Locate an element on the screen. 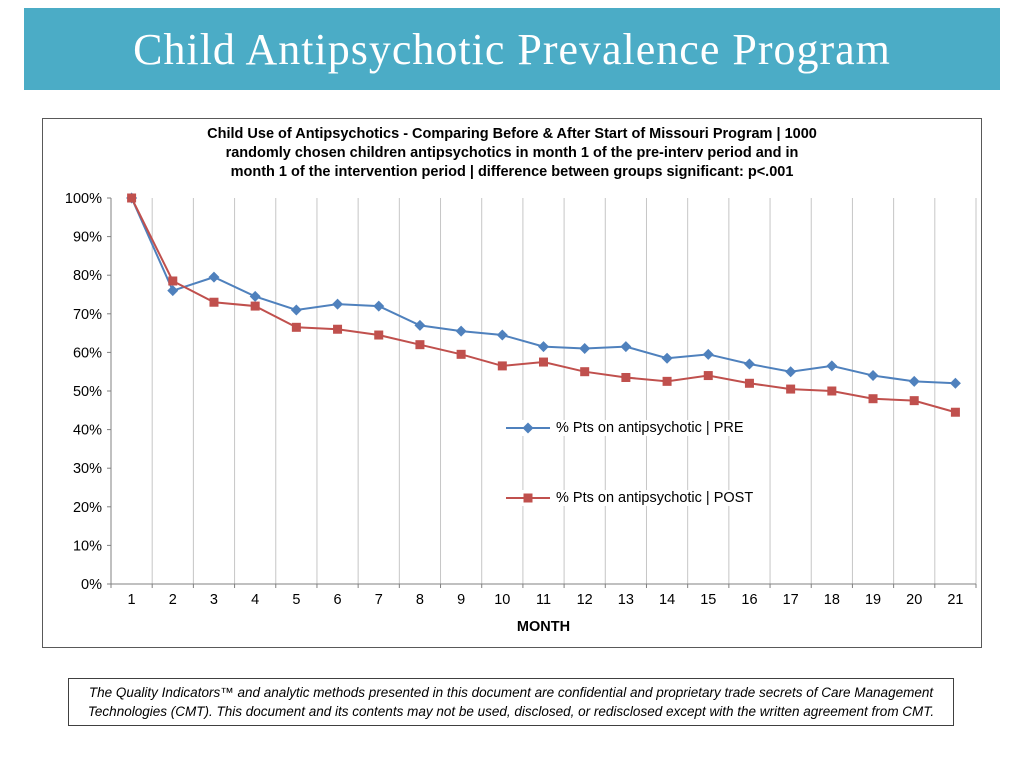 This screenshot has width=1024, height=768. x-axis-title: MONTH is located at coordinates (543, 627).